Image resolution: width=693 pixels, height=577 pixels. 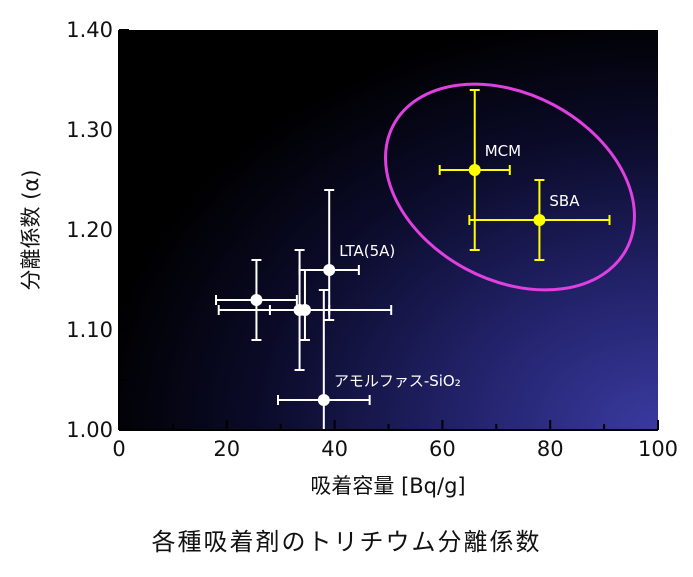 I want to click on y-tick-label: 1.00, so click(x=89, y=430).